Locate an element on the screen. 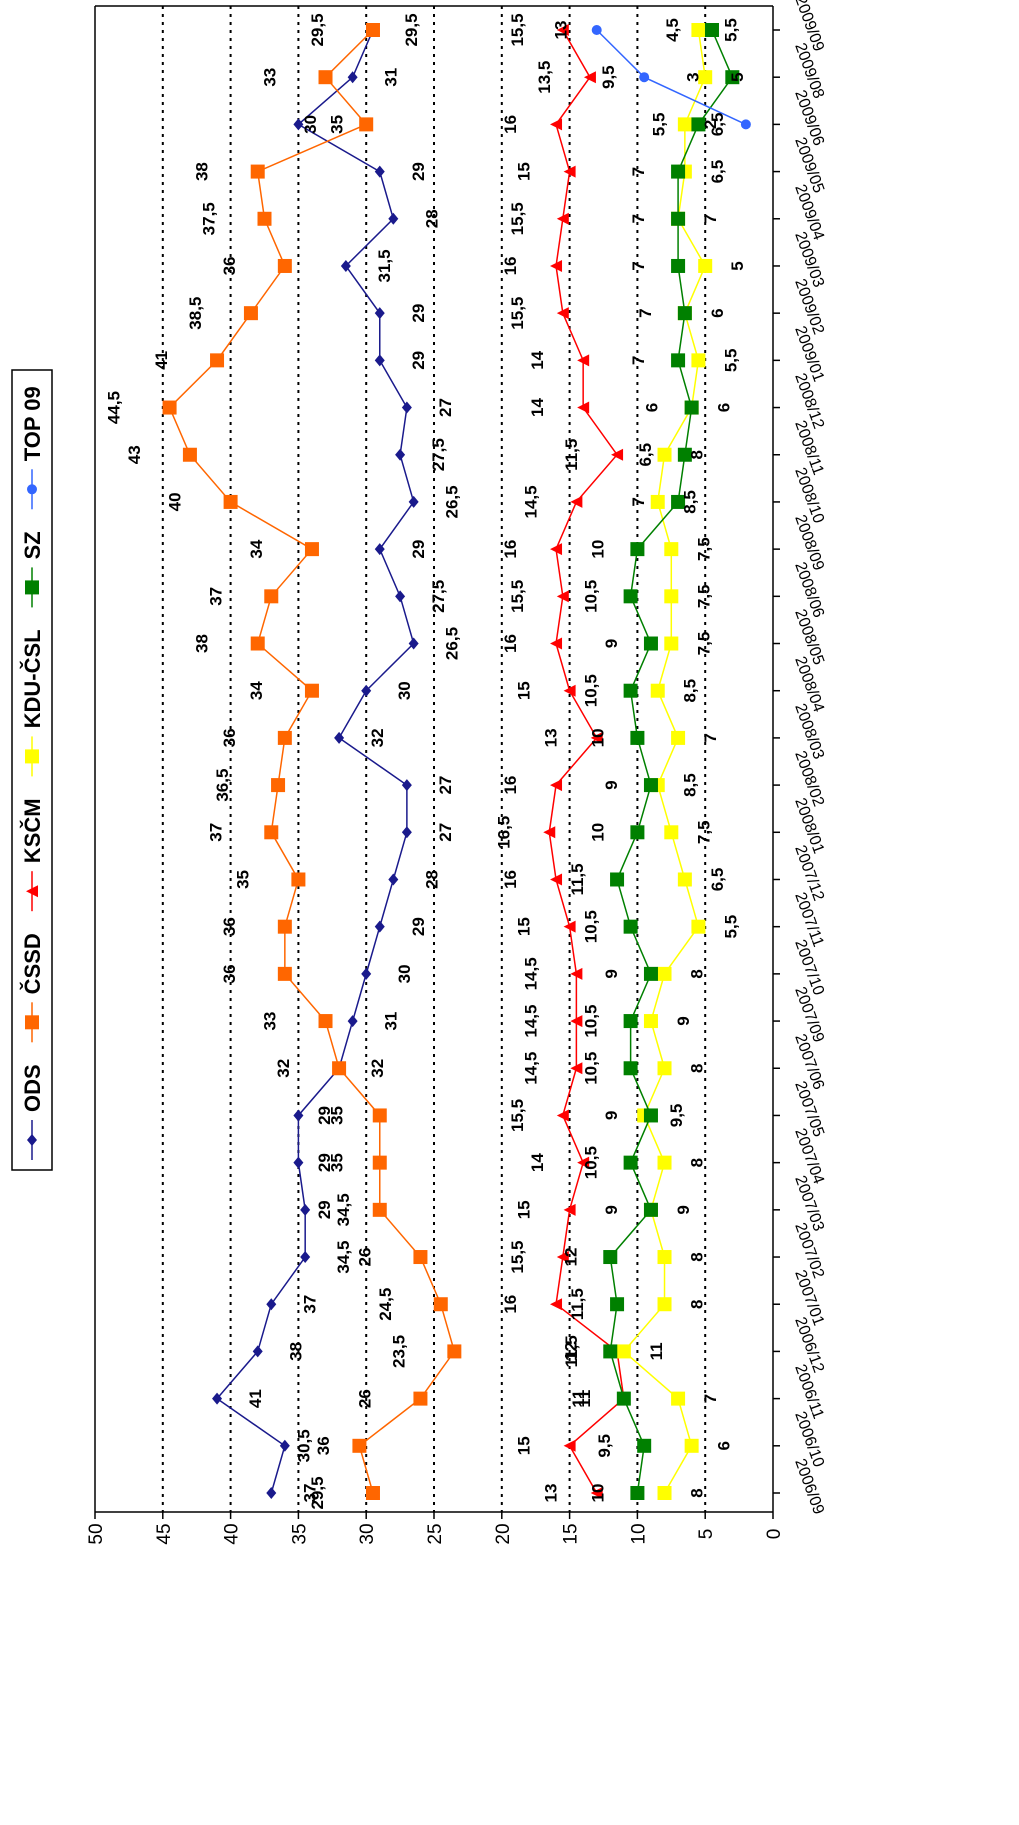  value-tick-label: 30 is located at coordinates (367, 1533).